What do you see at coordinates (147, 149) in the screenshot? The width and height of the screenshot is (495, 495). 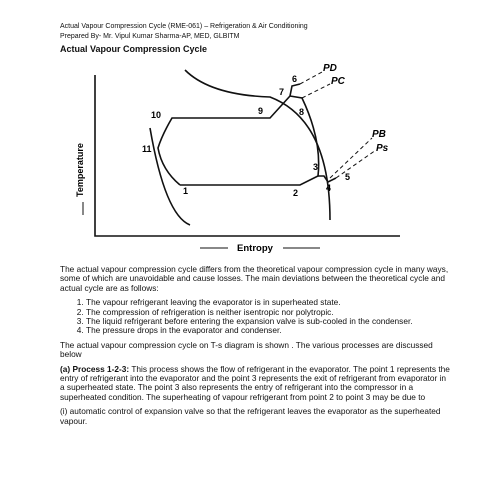 I see `point-label: 11` at bounding box center [147, 149].